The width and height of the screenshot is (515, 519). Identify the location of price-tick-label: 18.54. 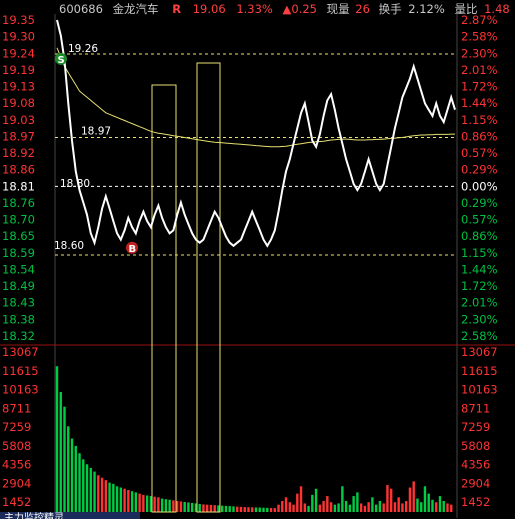
(18, 269).